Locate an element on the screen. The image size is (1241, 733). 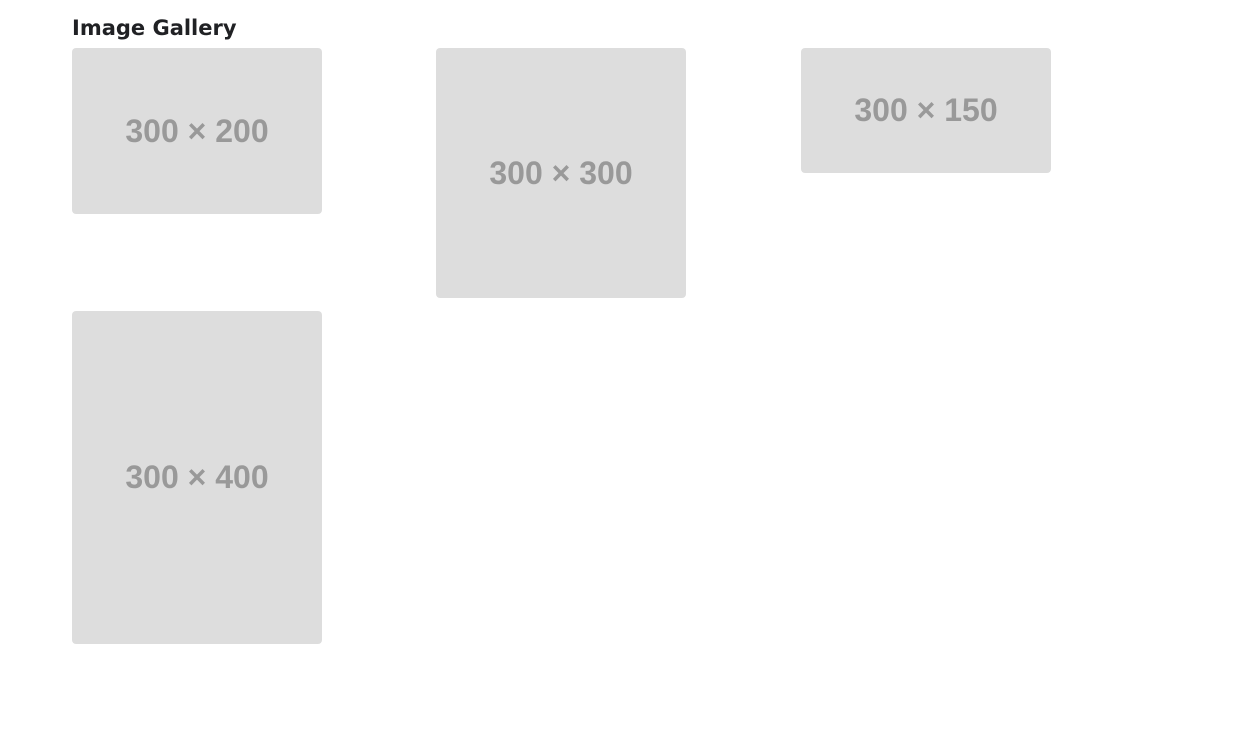
page-title: Image Gallery is located at coordinates (154, 28).